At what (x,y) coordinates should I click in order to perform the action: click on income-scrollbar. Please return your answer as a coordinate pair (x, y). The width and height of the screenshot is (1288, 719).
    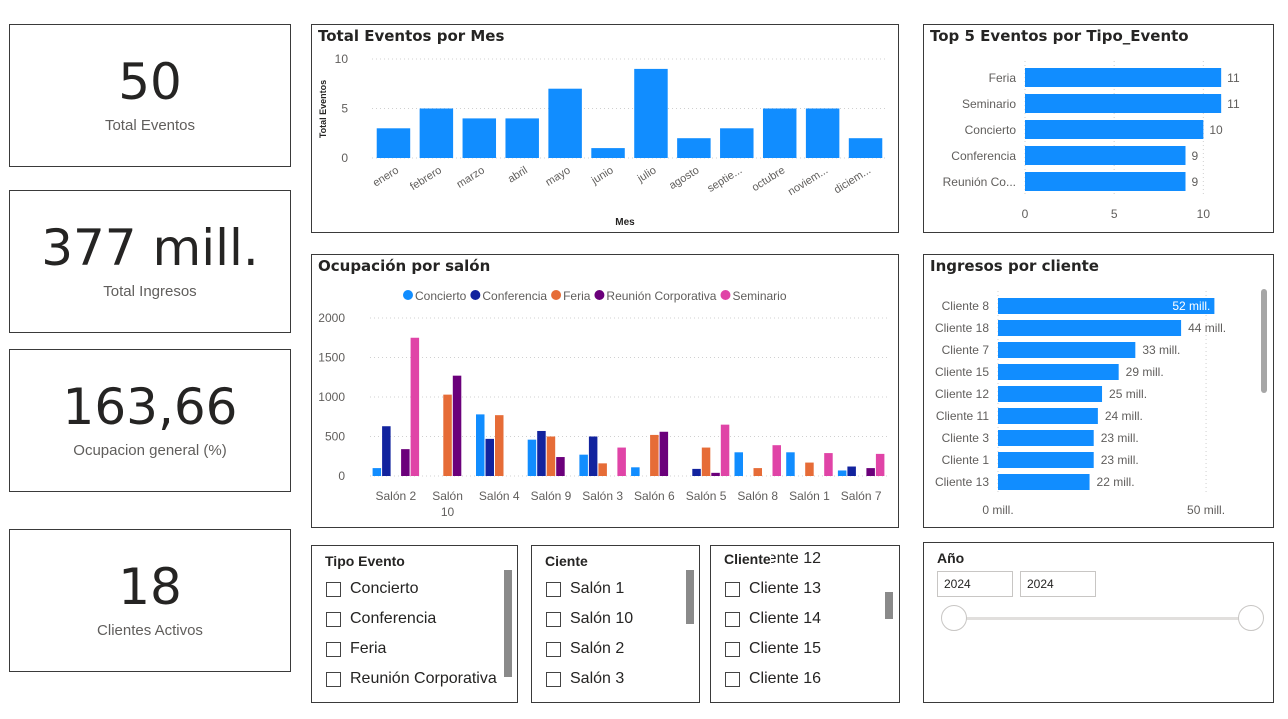
    Looking at the image, I should click on (1264, 341).